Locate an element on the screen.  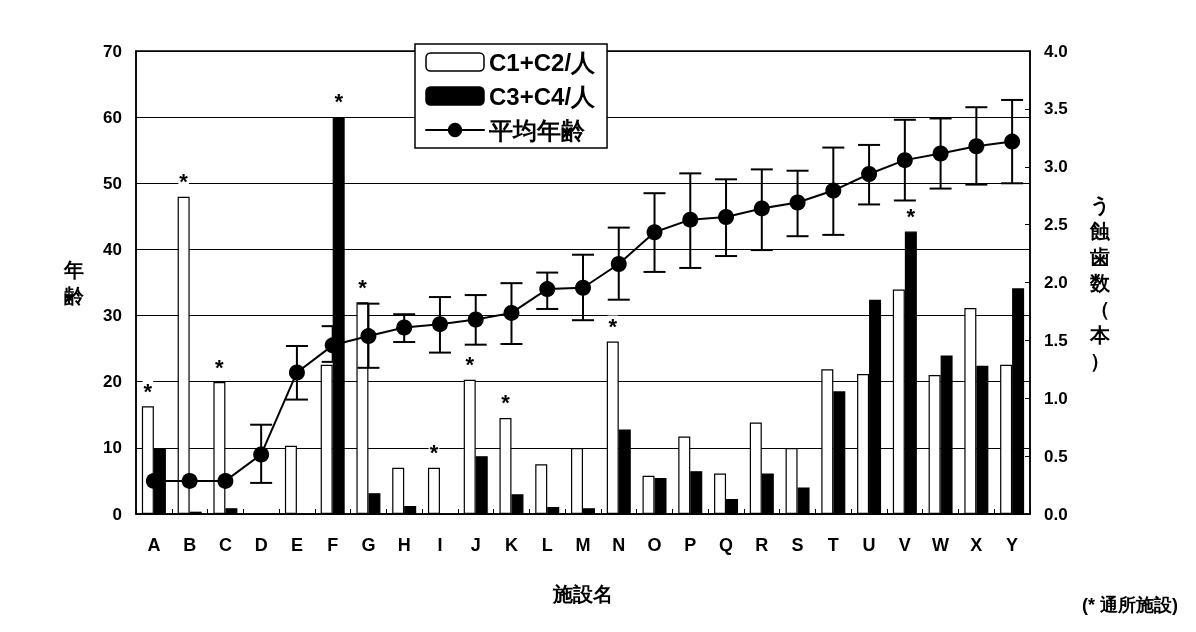
legend-label: C3+C4/人 is located at coordinates (543, 96).